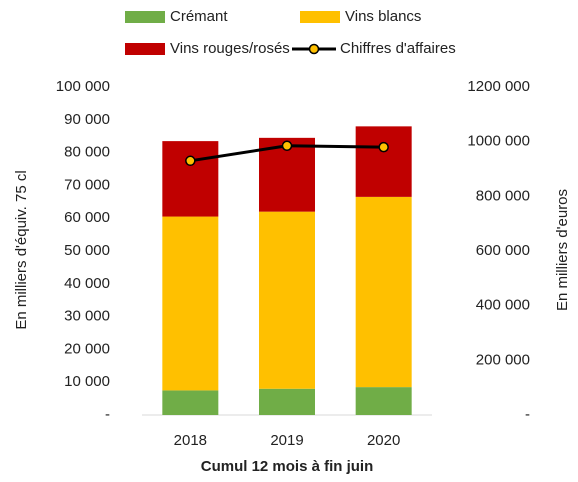 The image size is (578, 482). Describe the element at coordinates (107, 414) in the screenshot. I see `y-tick-label: -` at that location.